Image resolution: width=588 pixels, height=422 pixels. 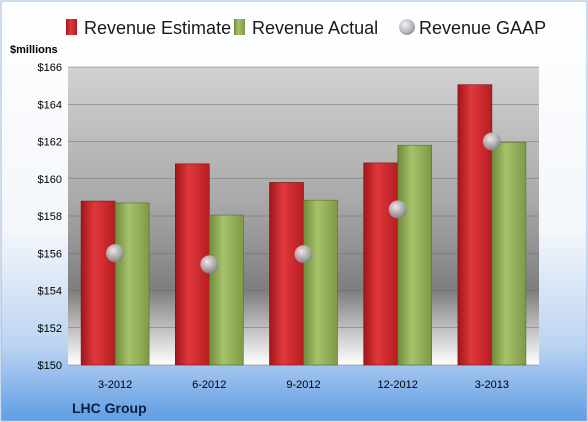 What do you see at coordinates (209, 385) in the screenshot?
I see `x-tick-label: 6-2012` at bounding box center [209, 385].